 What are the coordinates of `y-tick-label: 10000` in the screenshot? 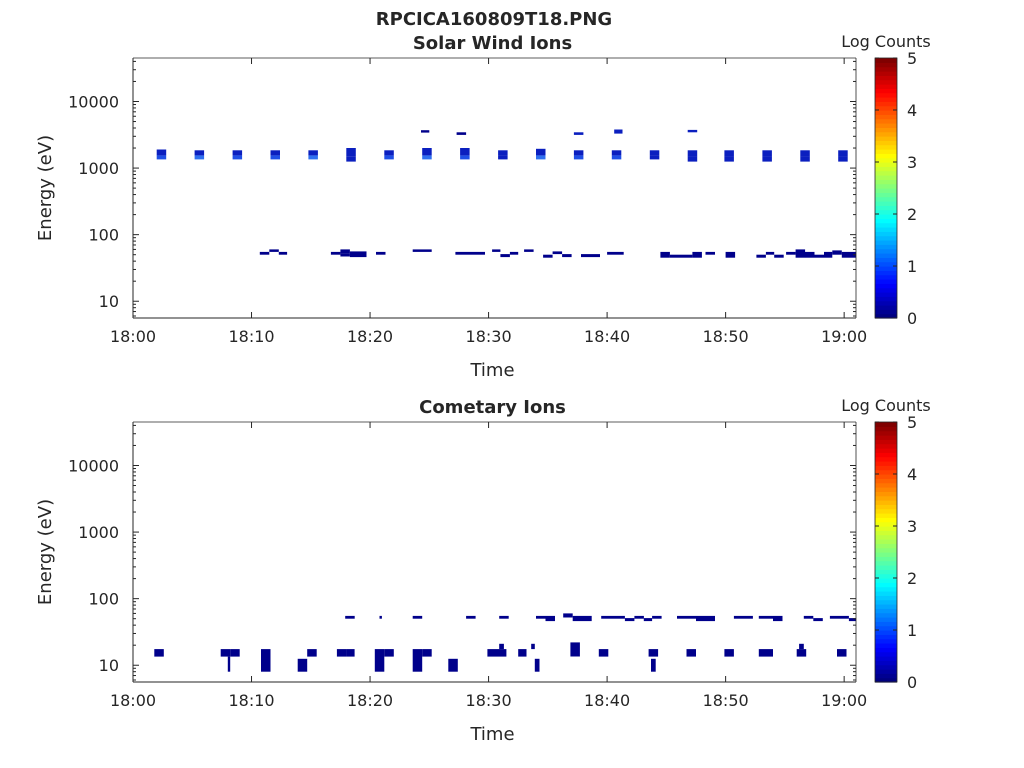 It's located at (93, 465).